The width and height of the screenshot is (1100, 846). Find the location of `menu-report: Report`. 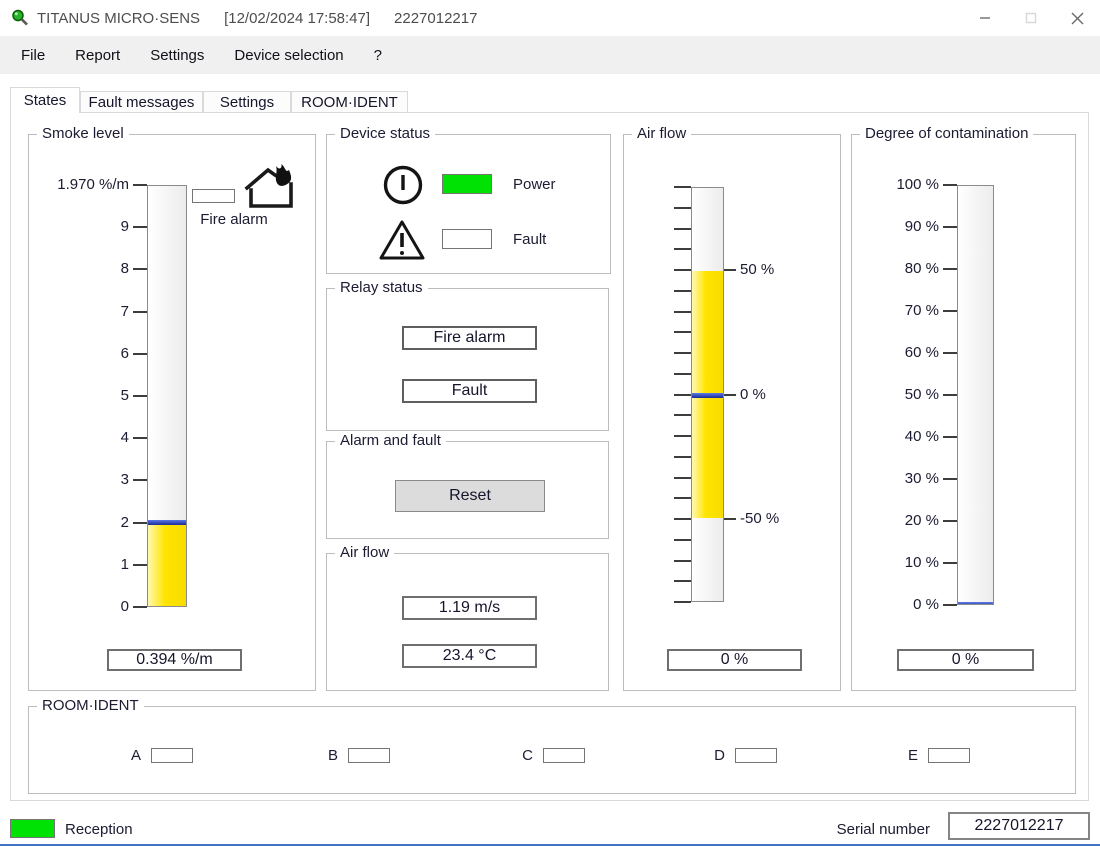

menu-report: Report is located at coordinates (98, 55).